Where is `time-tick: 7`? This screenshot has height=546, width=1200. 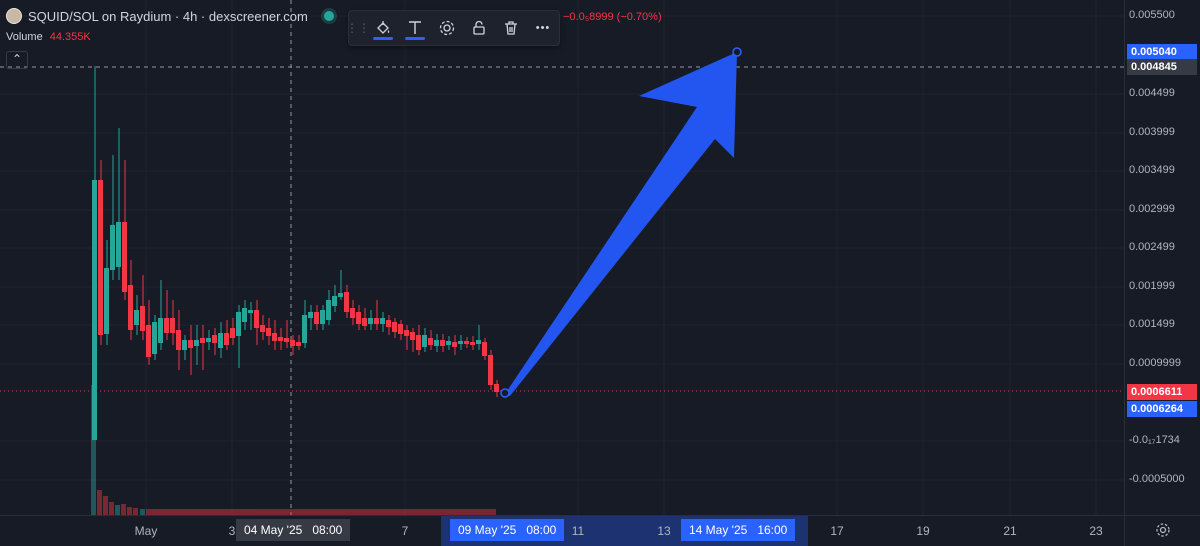
time-tick: 7 is located at coordinates (405, 531).